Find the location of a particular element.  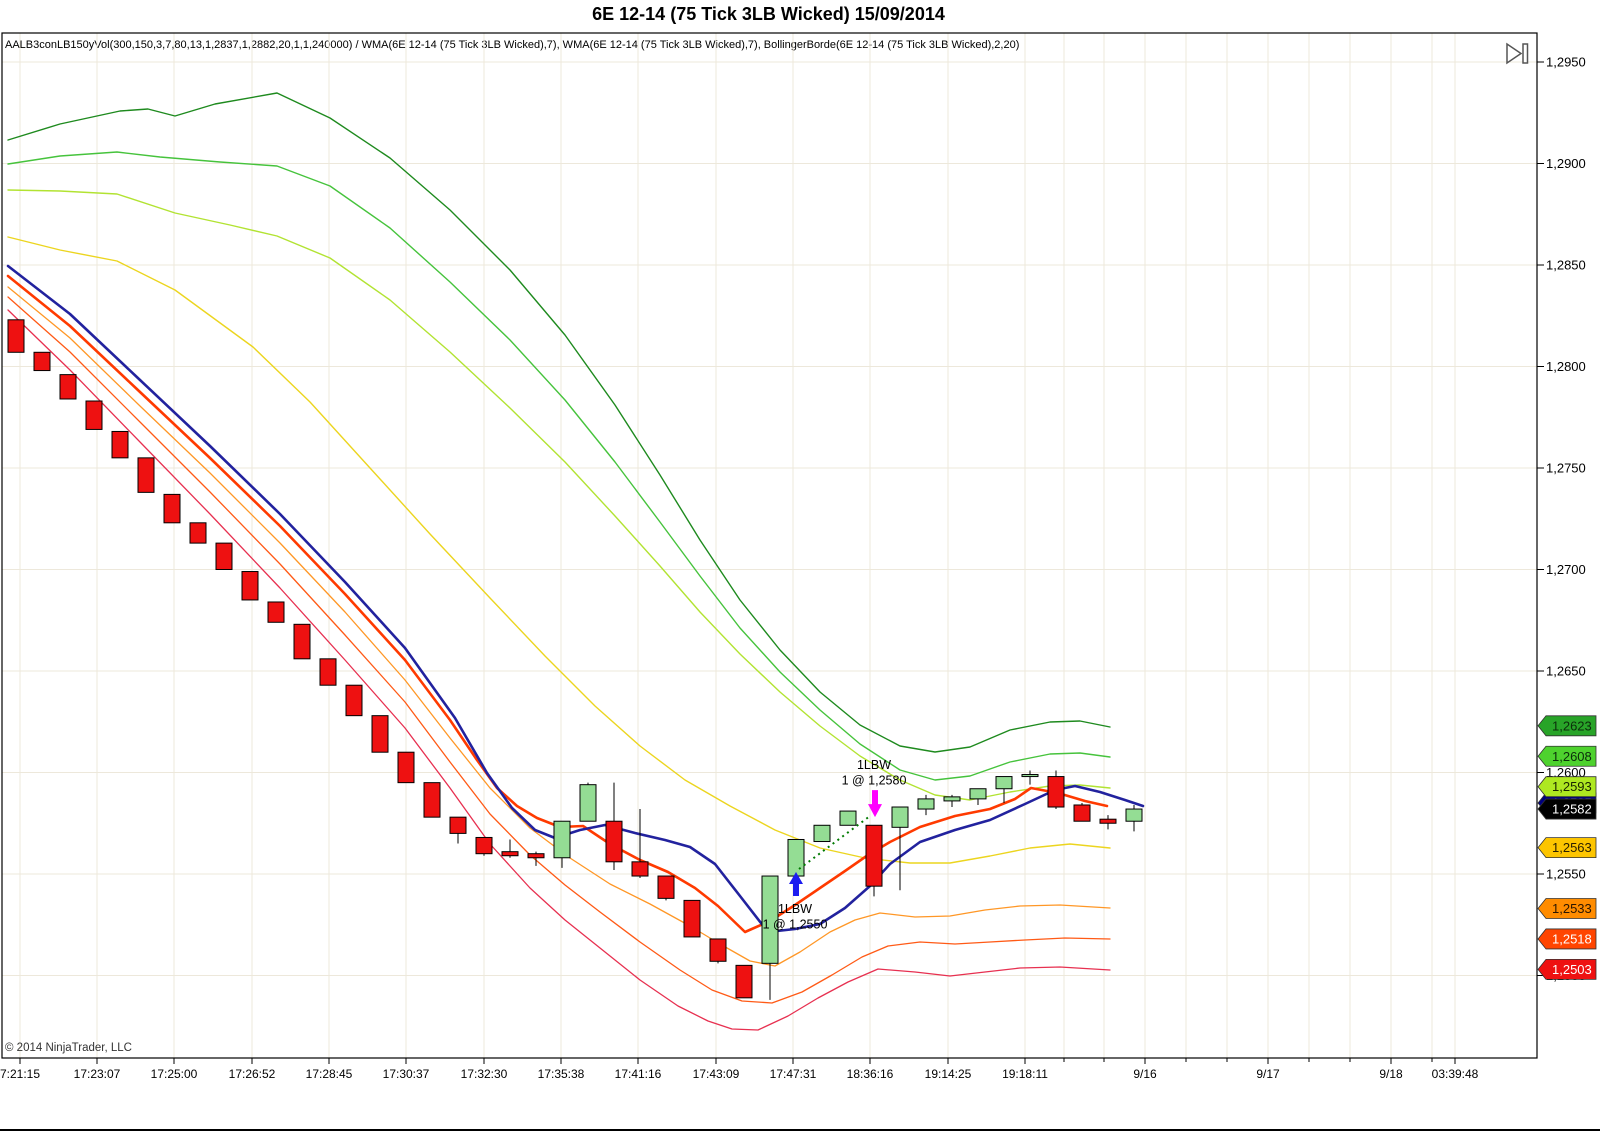

y-tick-label: 1,2550 is located at coordinates (1566, 874).